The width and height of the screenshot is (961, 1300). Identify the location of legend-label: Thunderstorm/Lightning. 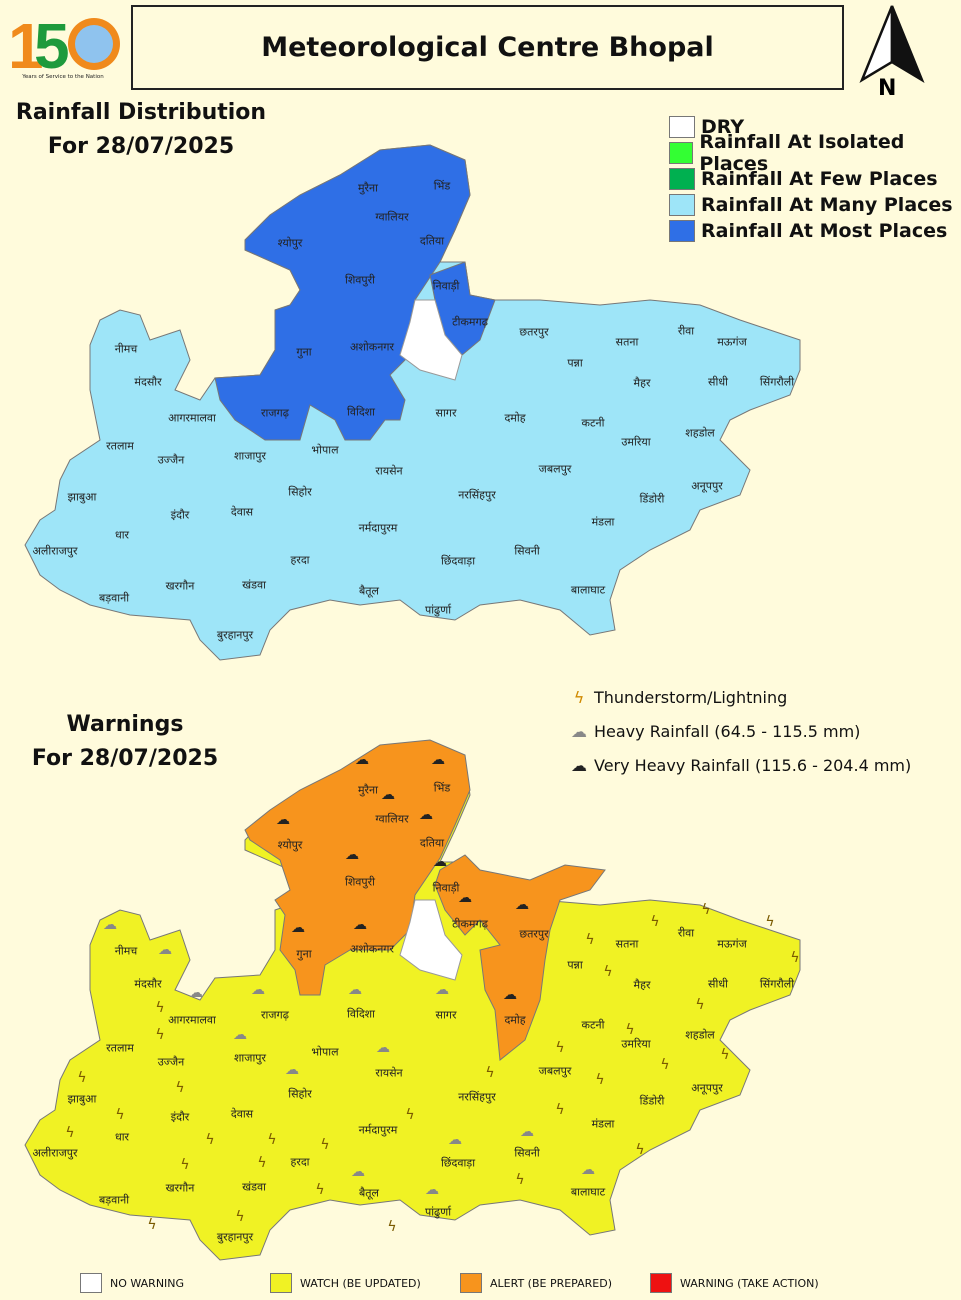
(691, 697).